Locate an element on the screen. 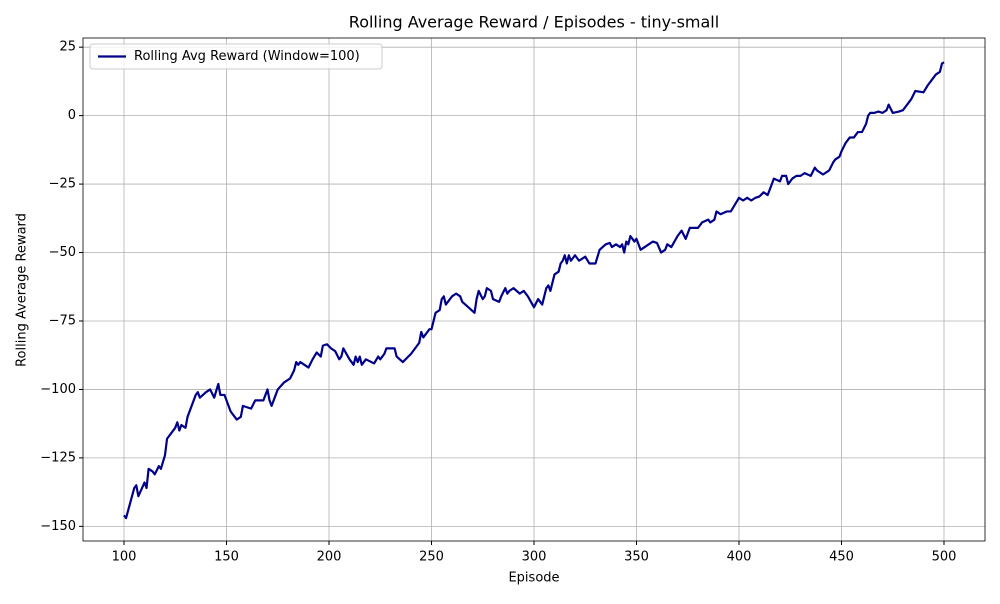  legend-box is located at coordinates (236, 56).